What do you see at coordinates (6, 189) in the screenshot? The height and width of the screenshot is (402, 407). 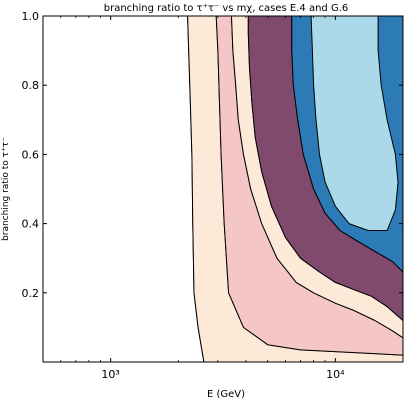 I see `y-axis-label: branching ratio to τ⁺τ⁻` at bounding box center [6, 189].